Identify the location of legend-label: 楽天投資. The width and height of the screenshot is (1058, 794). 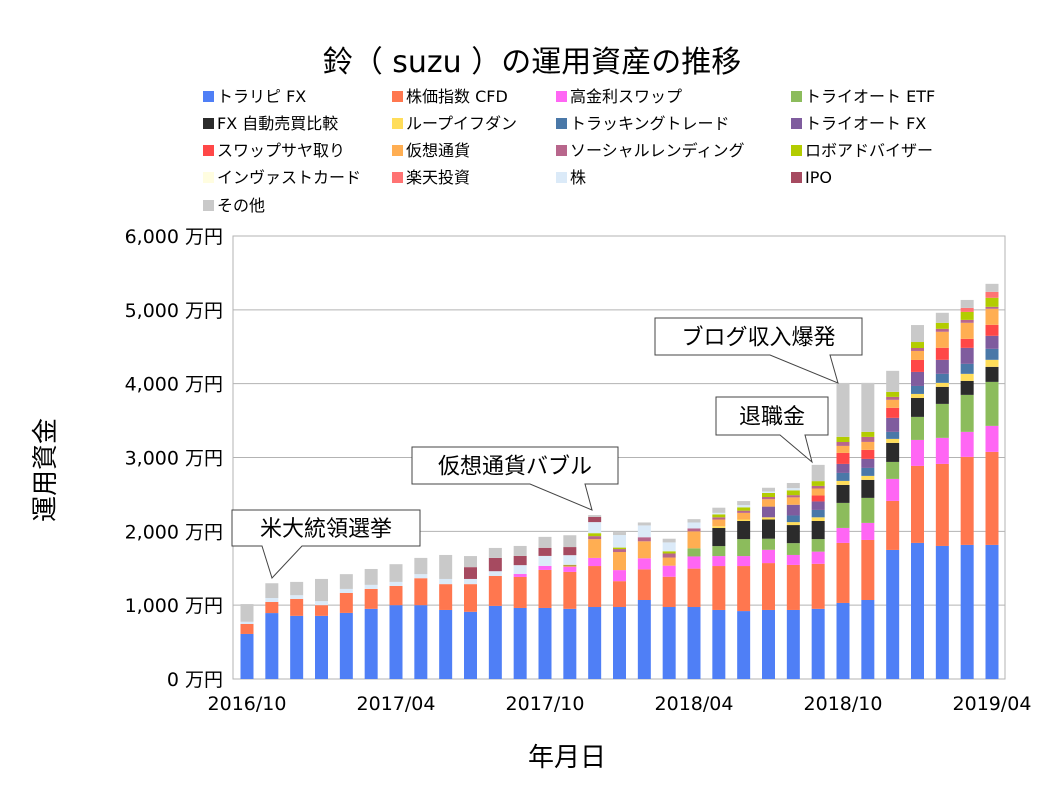
(438, 177).